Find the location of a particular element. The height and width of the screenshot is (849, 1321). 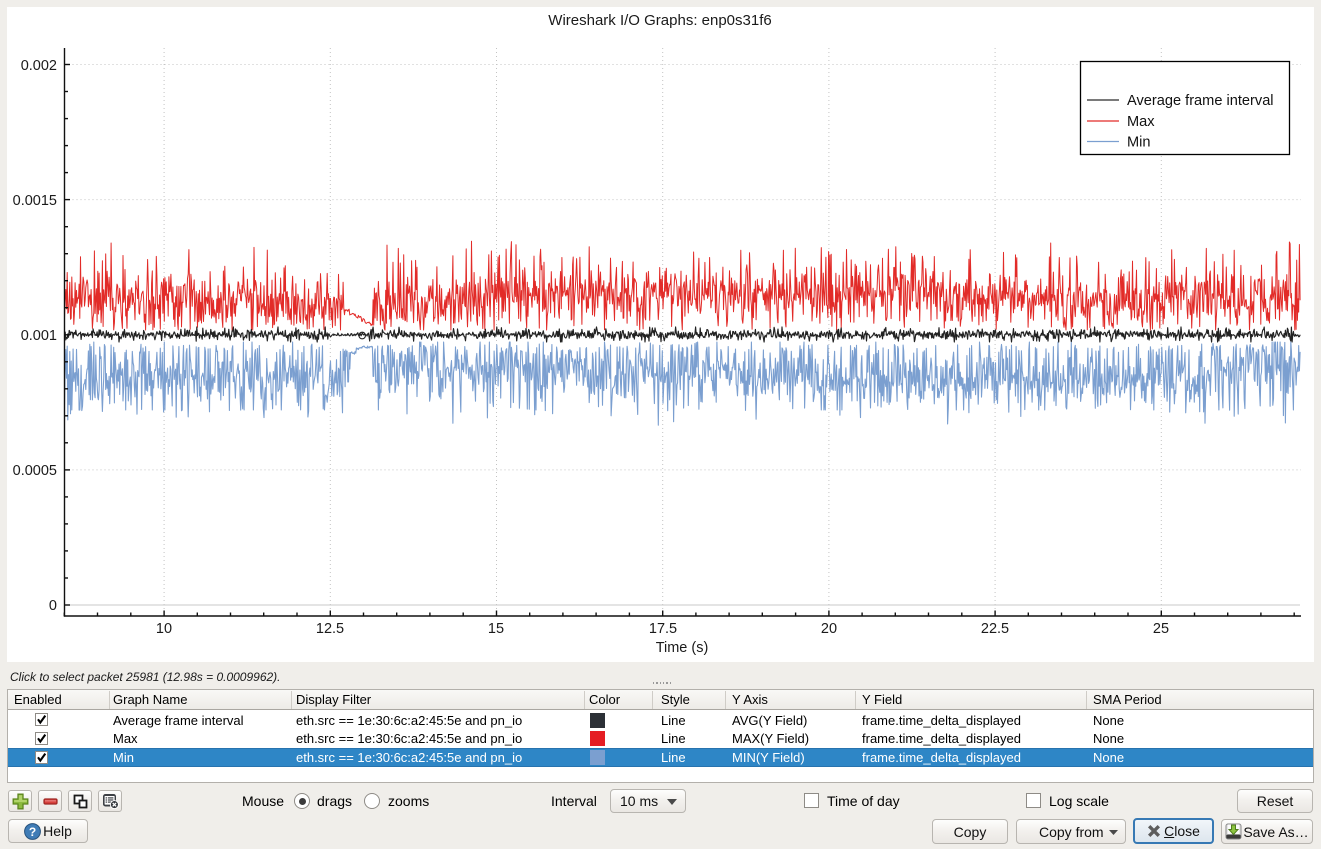

svg-text: 10 is located at coordinates (164, 629).